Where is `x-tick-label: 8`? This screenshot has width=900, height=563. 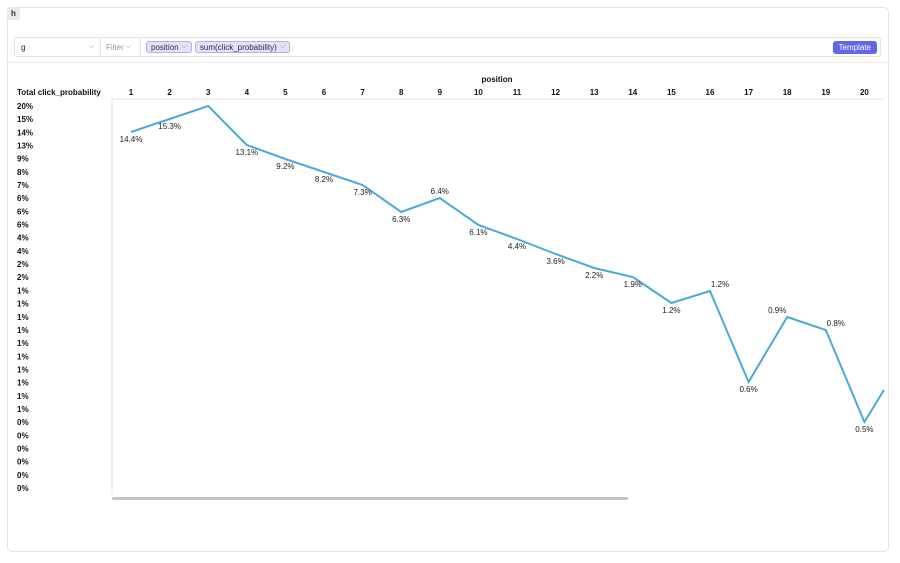
x-tick-label: 8 is located at coordinates (401, 92).